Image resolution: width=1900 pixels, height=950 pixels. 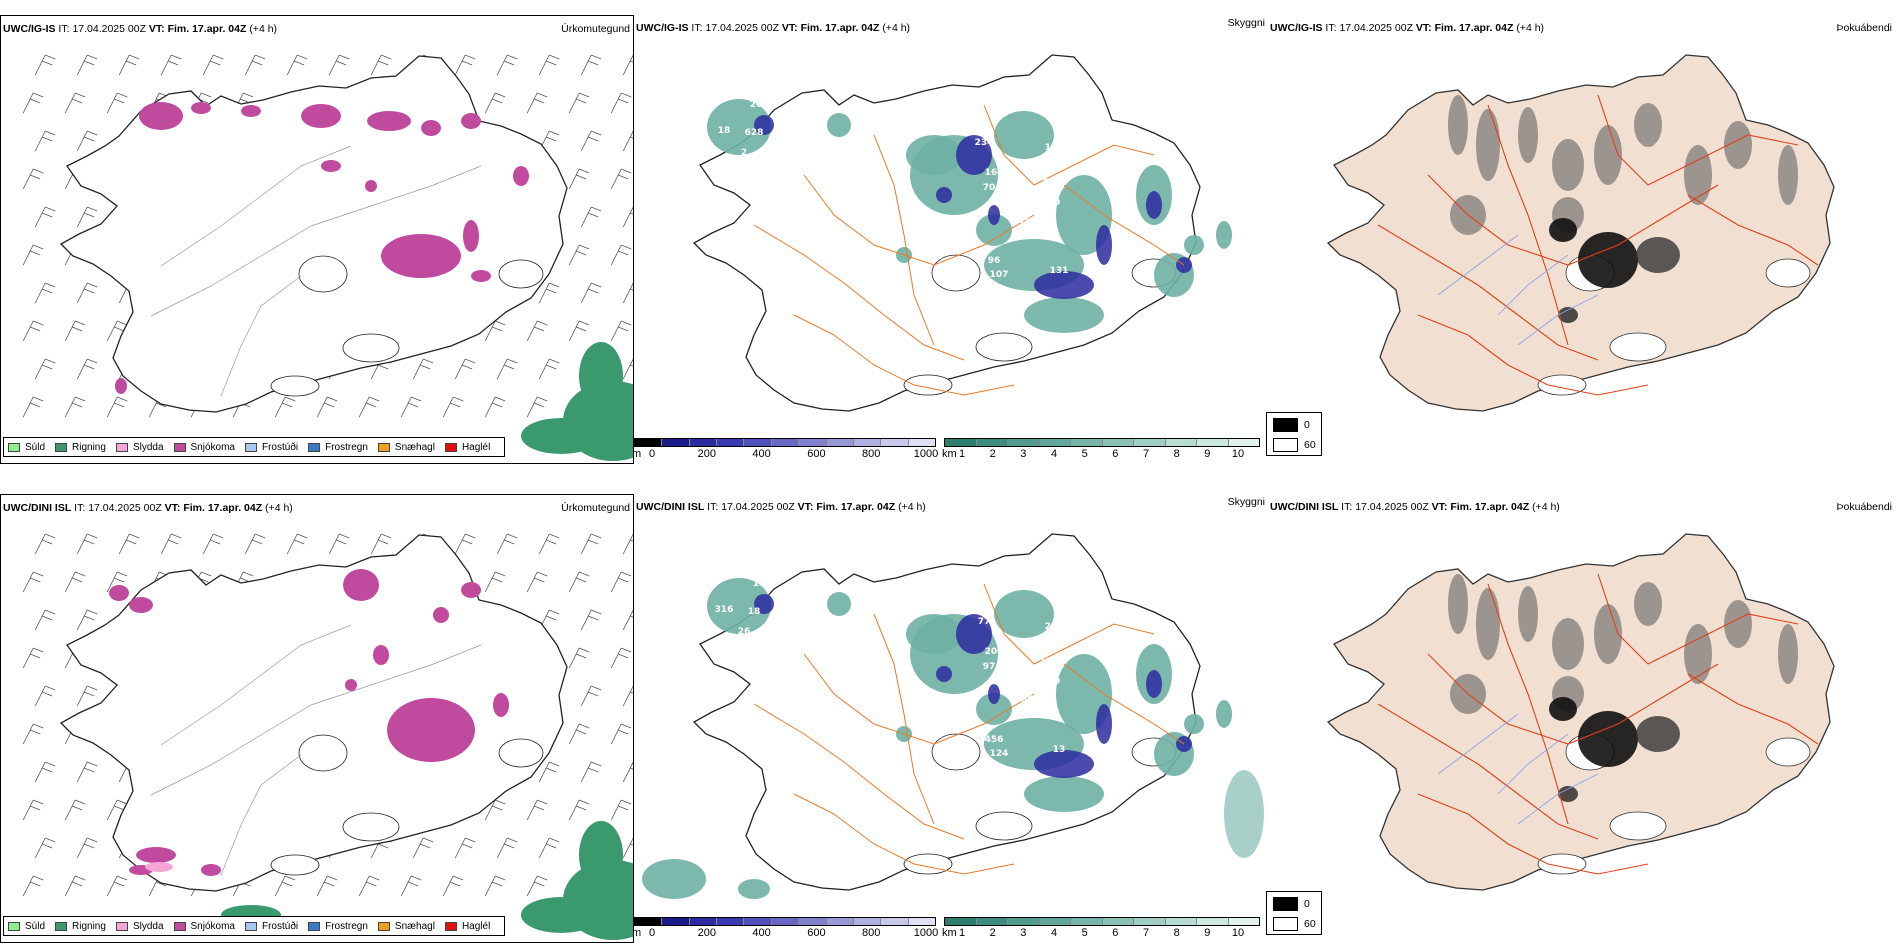 I want to click on visibility-value-label: 124, so click(x=999, y=754).